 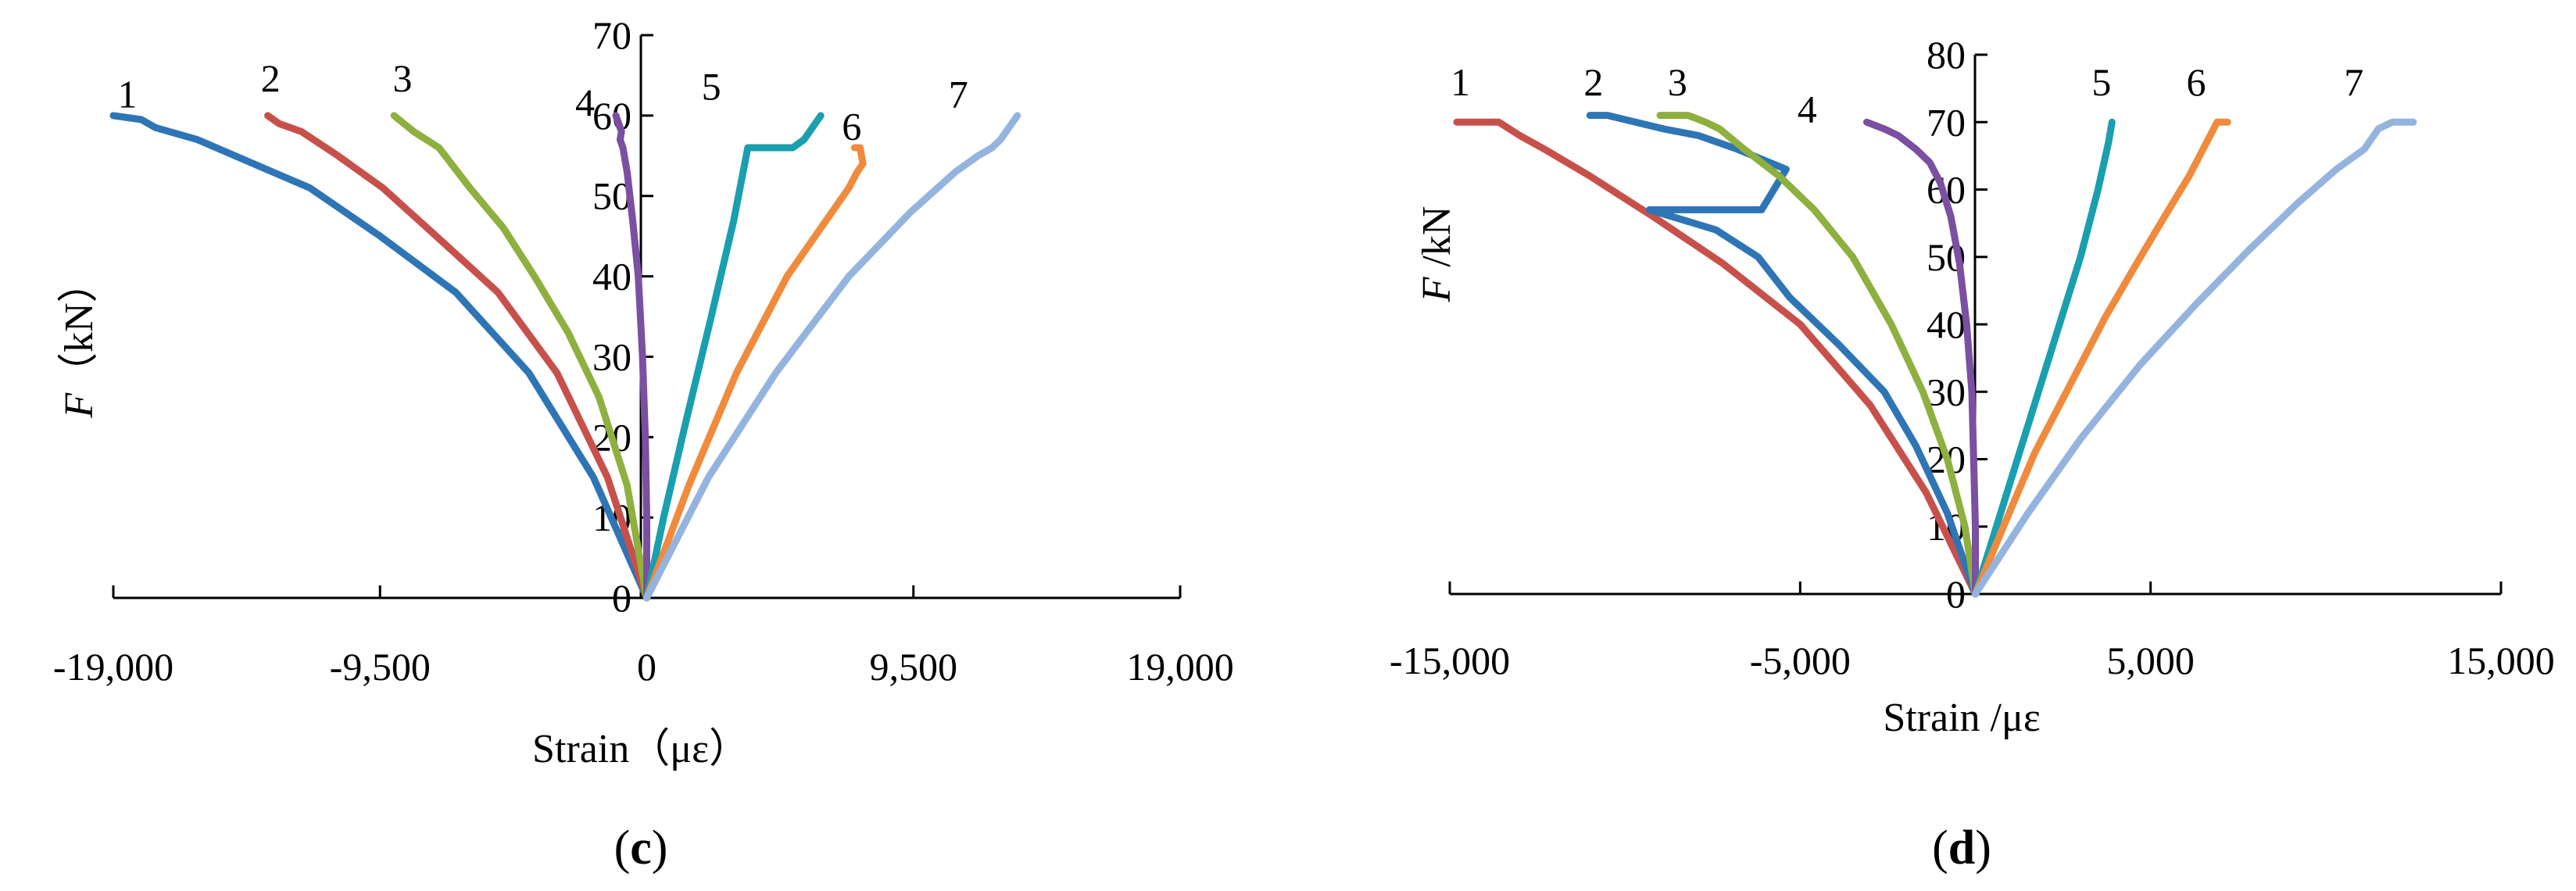 I want to click on x-tick-label-d: -15,000, so click(x=1450, y=660).